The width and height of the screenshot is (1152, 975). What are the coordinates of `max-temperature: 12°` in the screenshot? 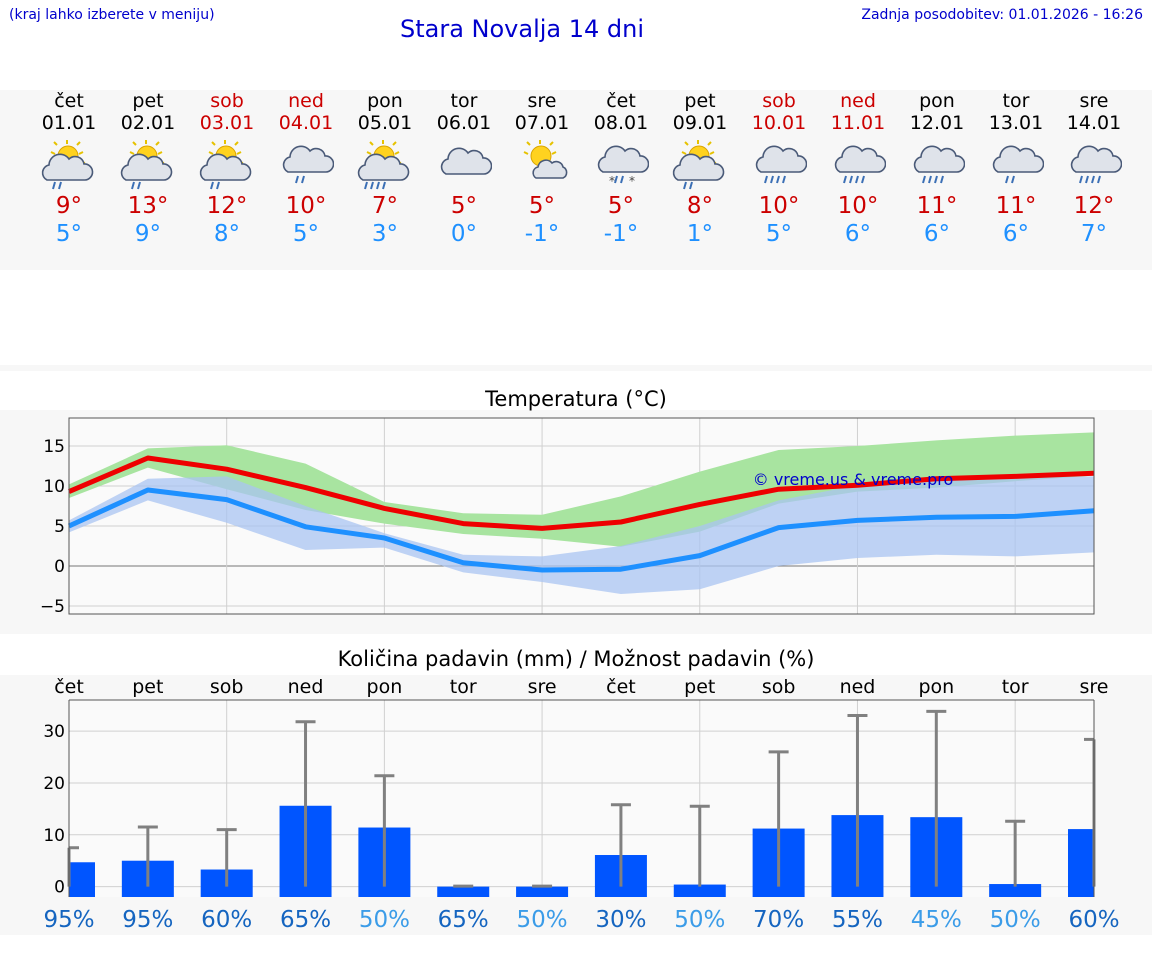 It's located at (227, 206).